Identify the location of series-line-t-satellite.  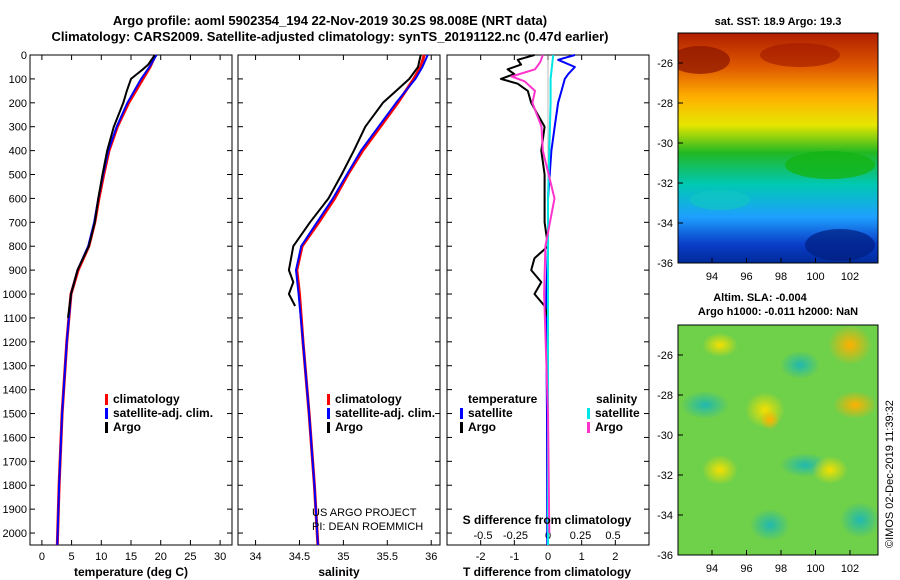
(560, 300).